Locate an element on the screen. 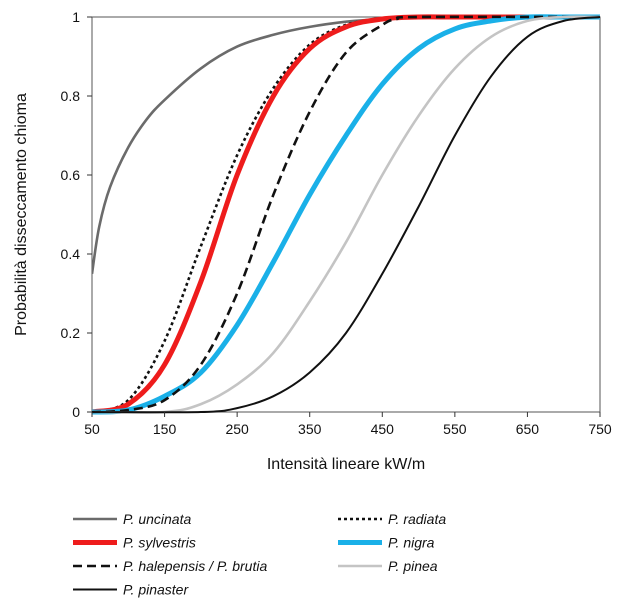  legend-label-p-halepensis-p-brutia: P. halepensis / P. brutia is located at coordinates (195, 566).